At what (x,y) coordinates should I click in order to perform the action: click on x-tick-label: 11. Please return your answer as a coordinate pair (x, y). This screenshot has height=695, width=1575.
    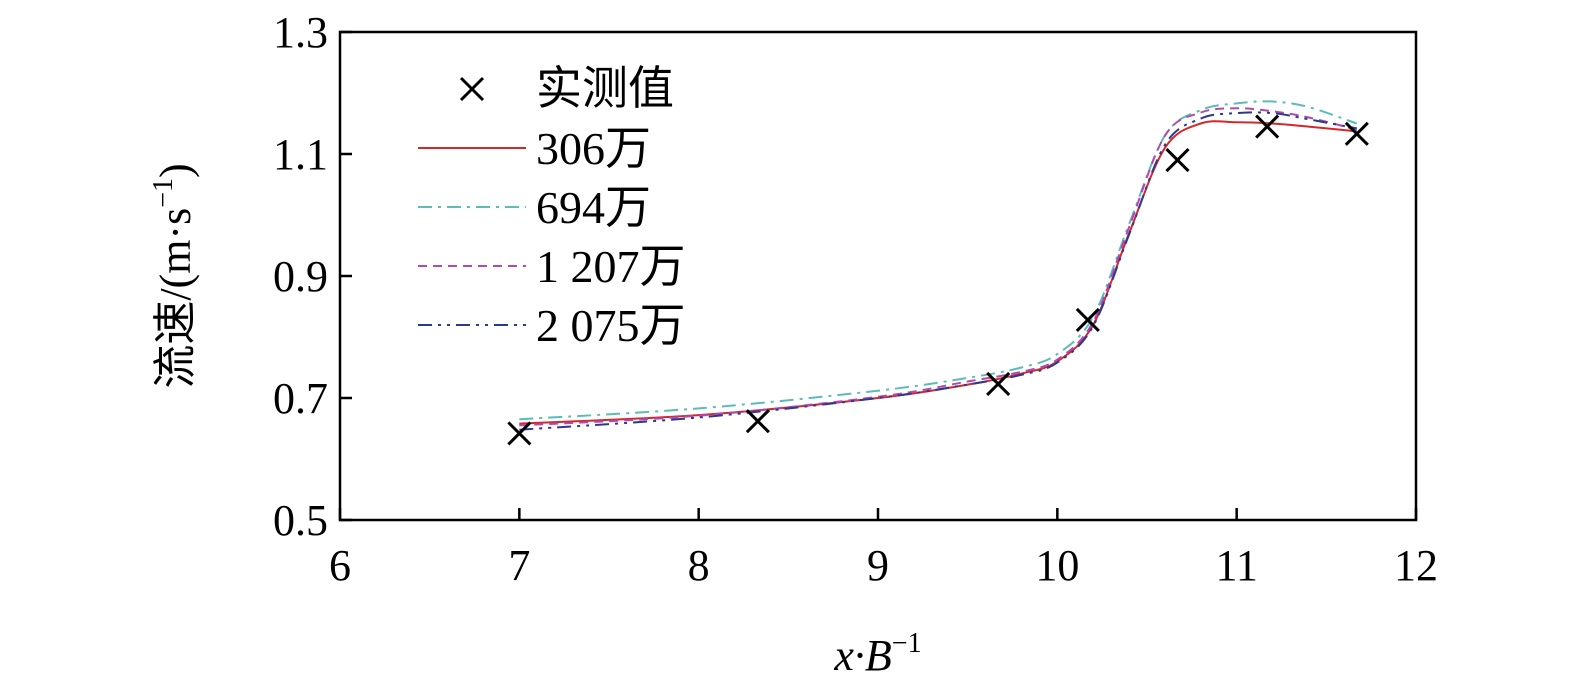
    Looking at the image, I should click on (1236, 565).